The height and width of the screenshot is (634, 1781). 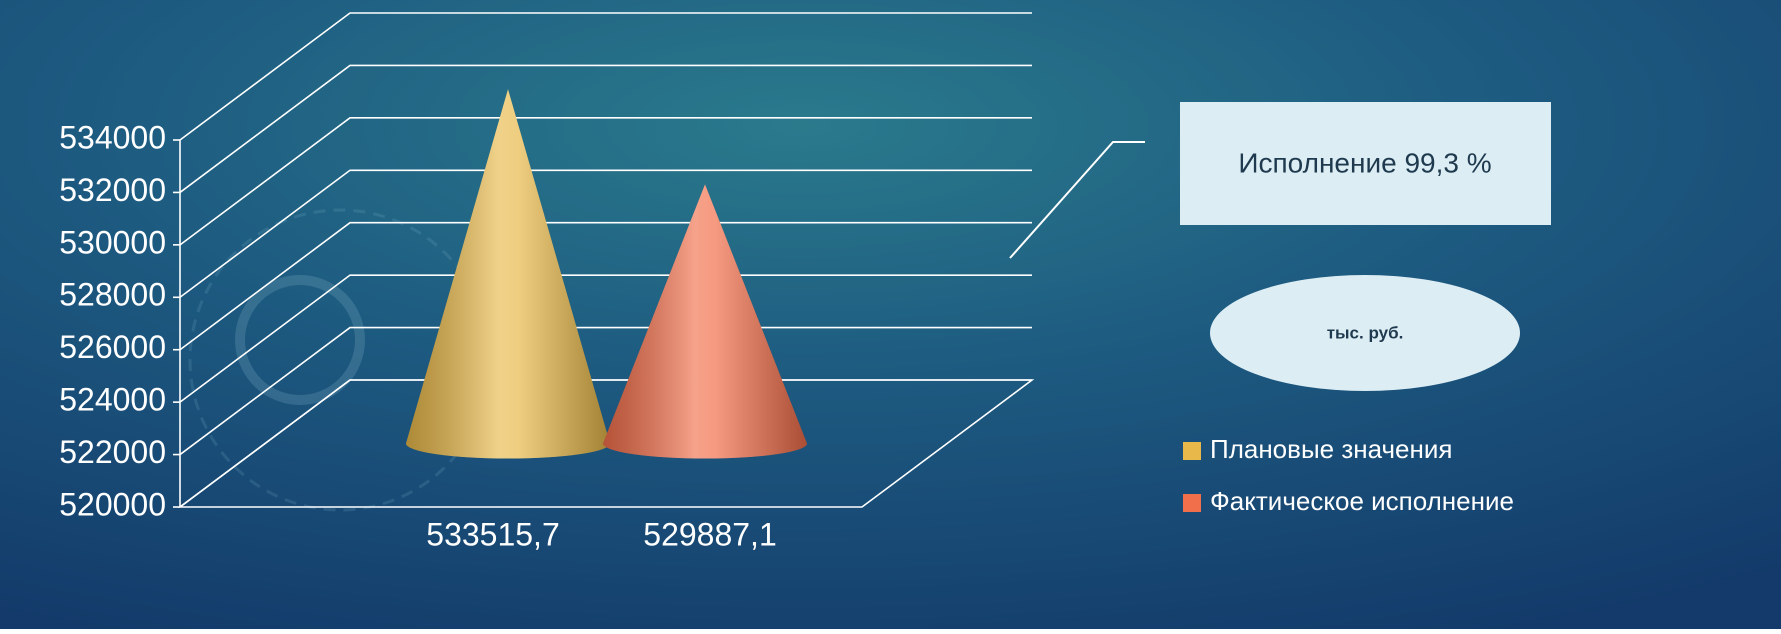 I want to click on y-tick-label: 528000, so click(x=112, y=295).